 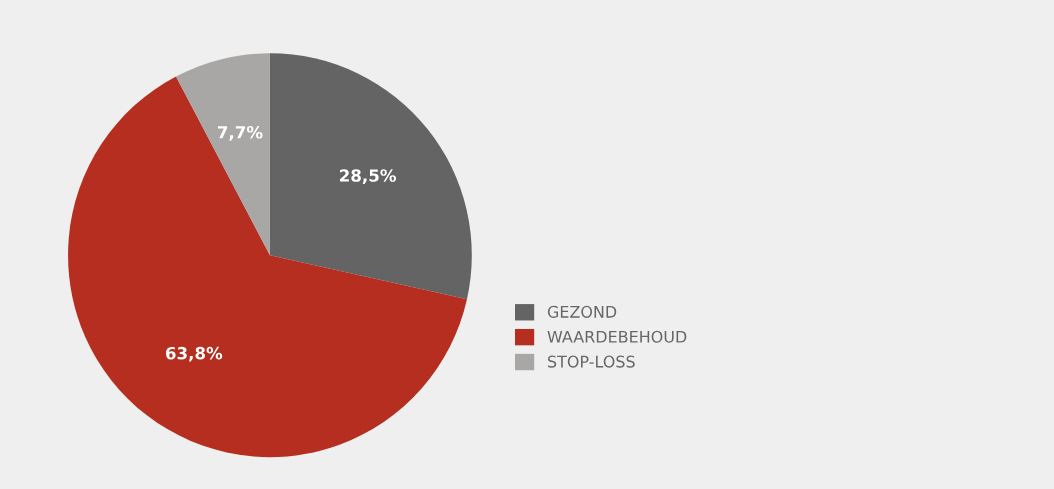 What do you see at coordinates (240, 133) in the screenshot?
I see `data-label: 7,7%` at bounding box center [240, 133].